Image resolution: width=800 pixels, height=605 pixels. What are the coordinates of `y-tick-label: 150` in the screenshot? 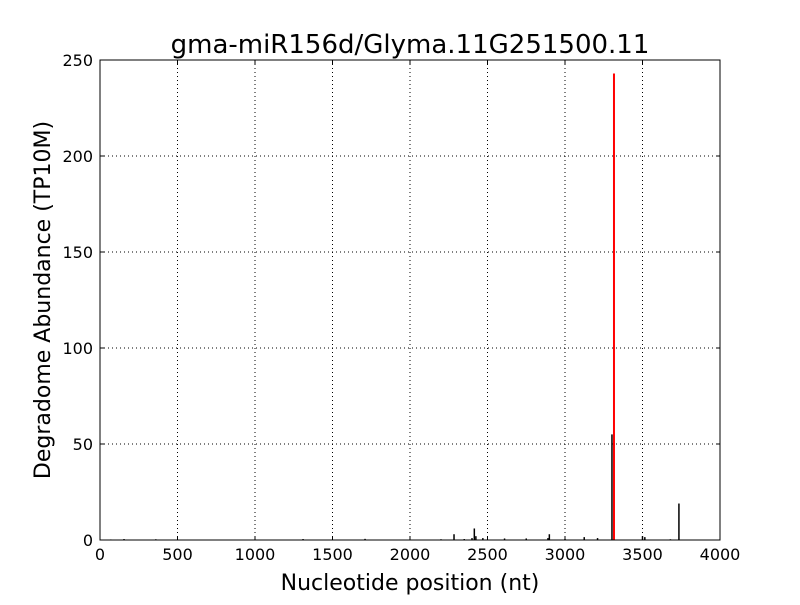 It's located at (77, 252).